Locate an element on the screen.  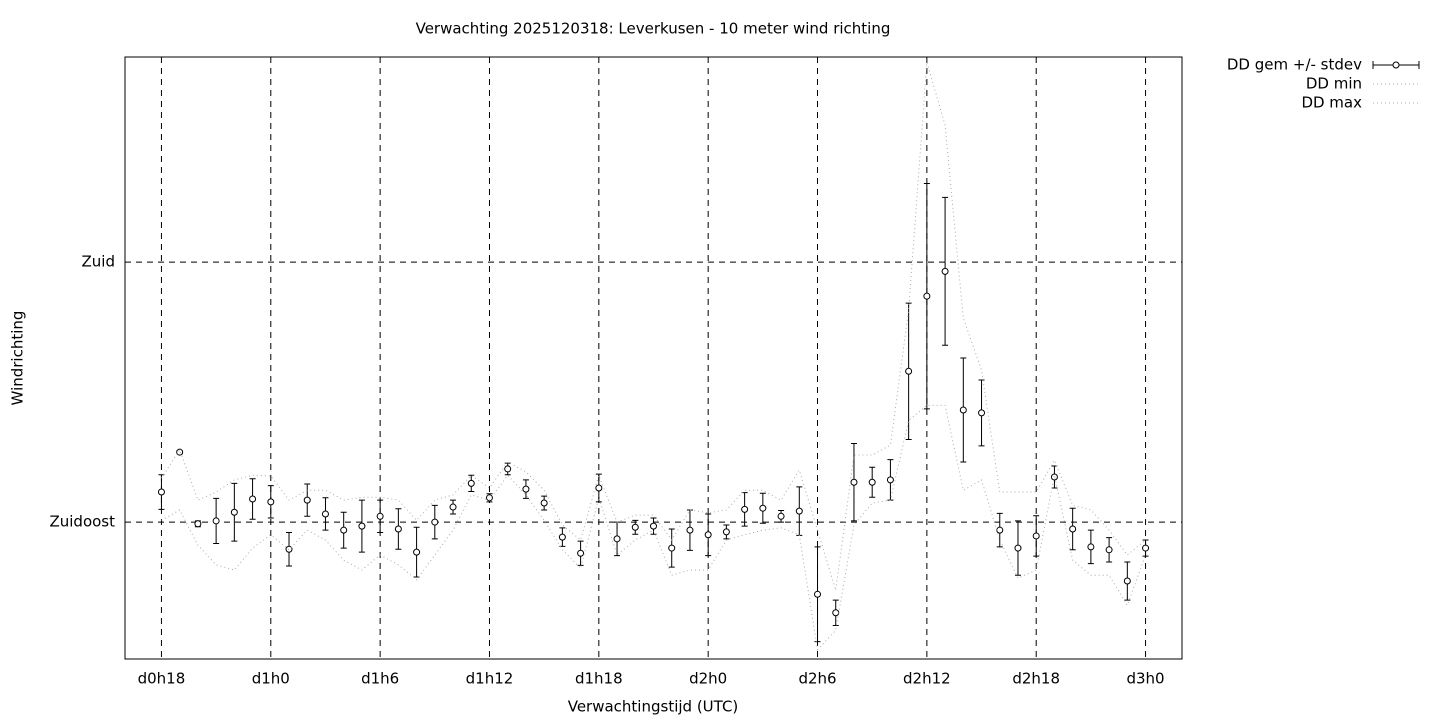
legend-swatch is located at coordinates (1396, 65).